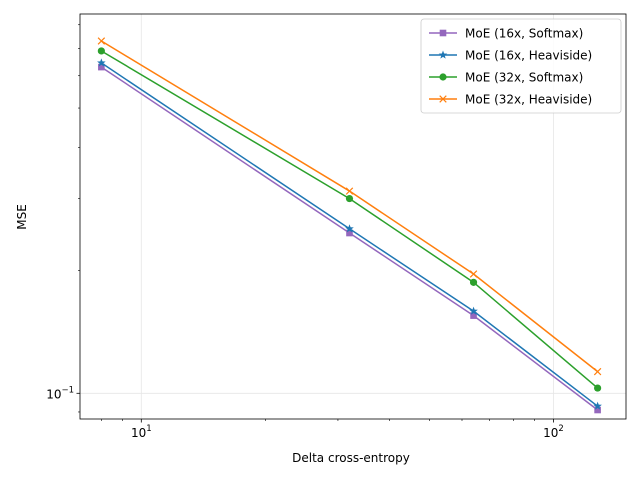  What do you see at coordinates (528, 100) in the screenshot?
I see `legend-label: MoE (32x, Heaviside)` at bounding box center [528, 100].